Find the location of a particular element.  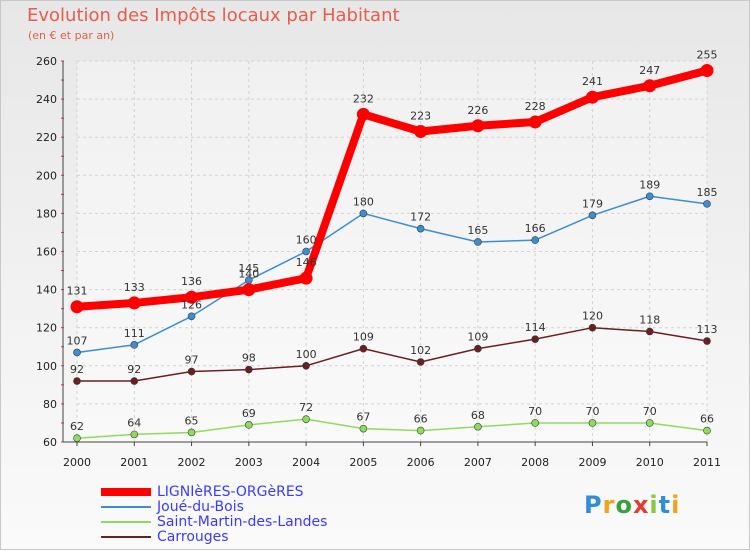

y-tick-label: 100 is located at coordinates (46, 366).